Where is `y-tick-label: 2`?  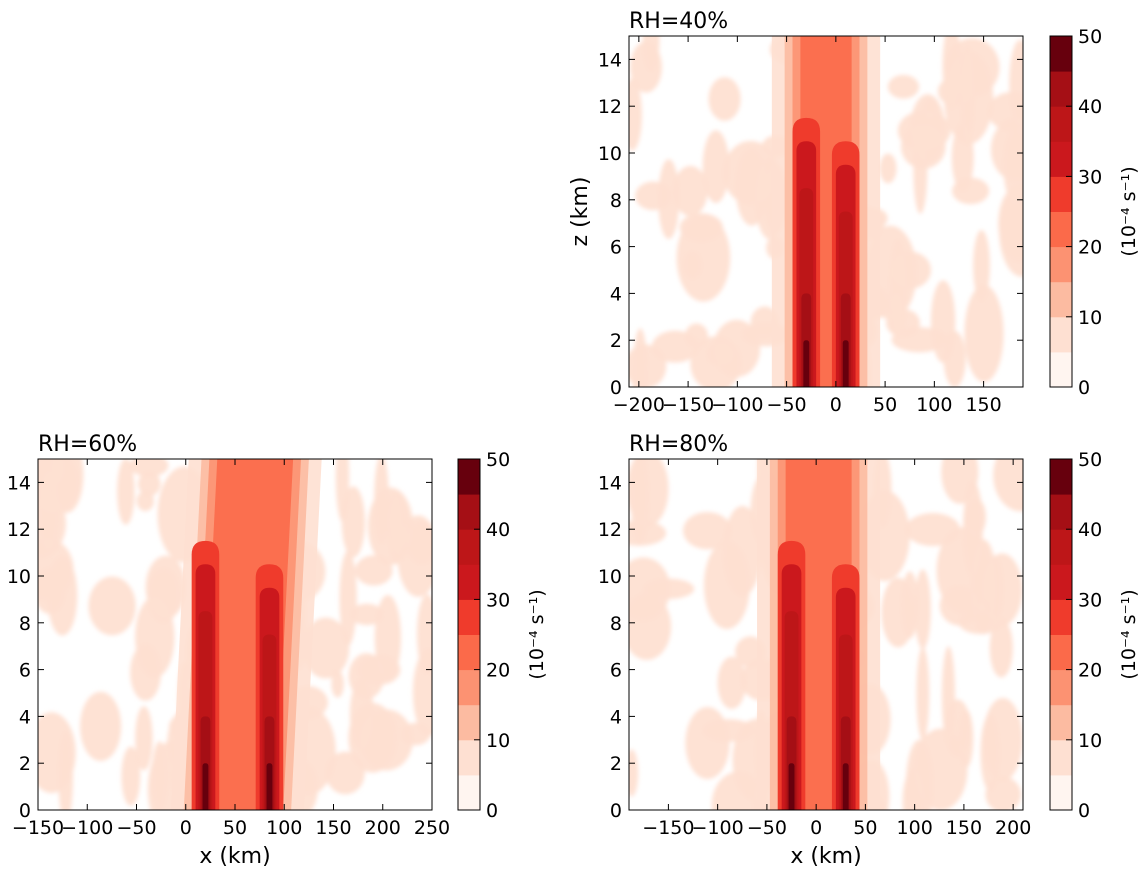 y-tick-label: 2 is located at coordinates (25, 764).